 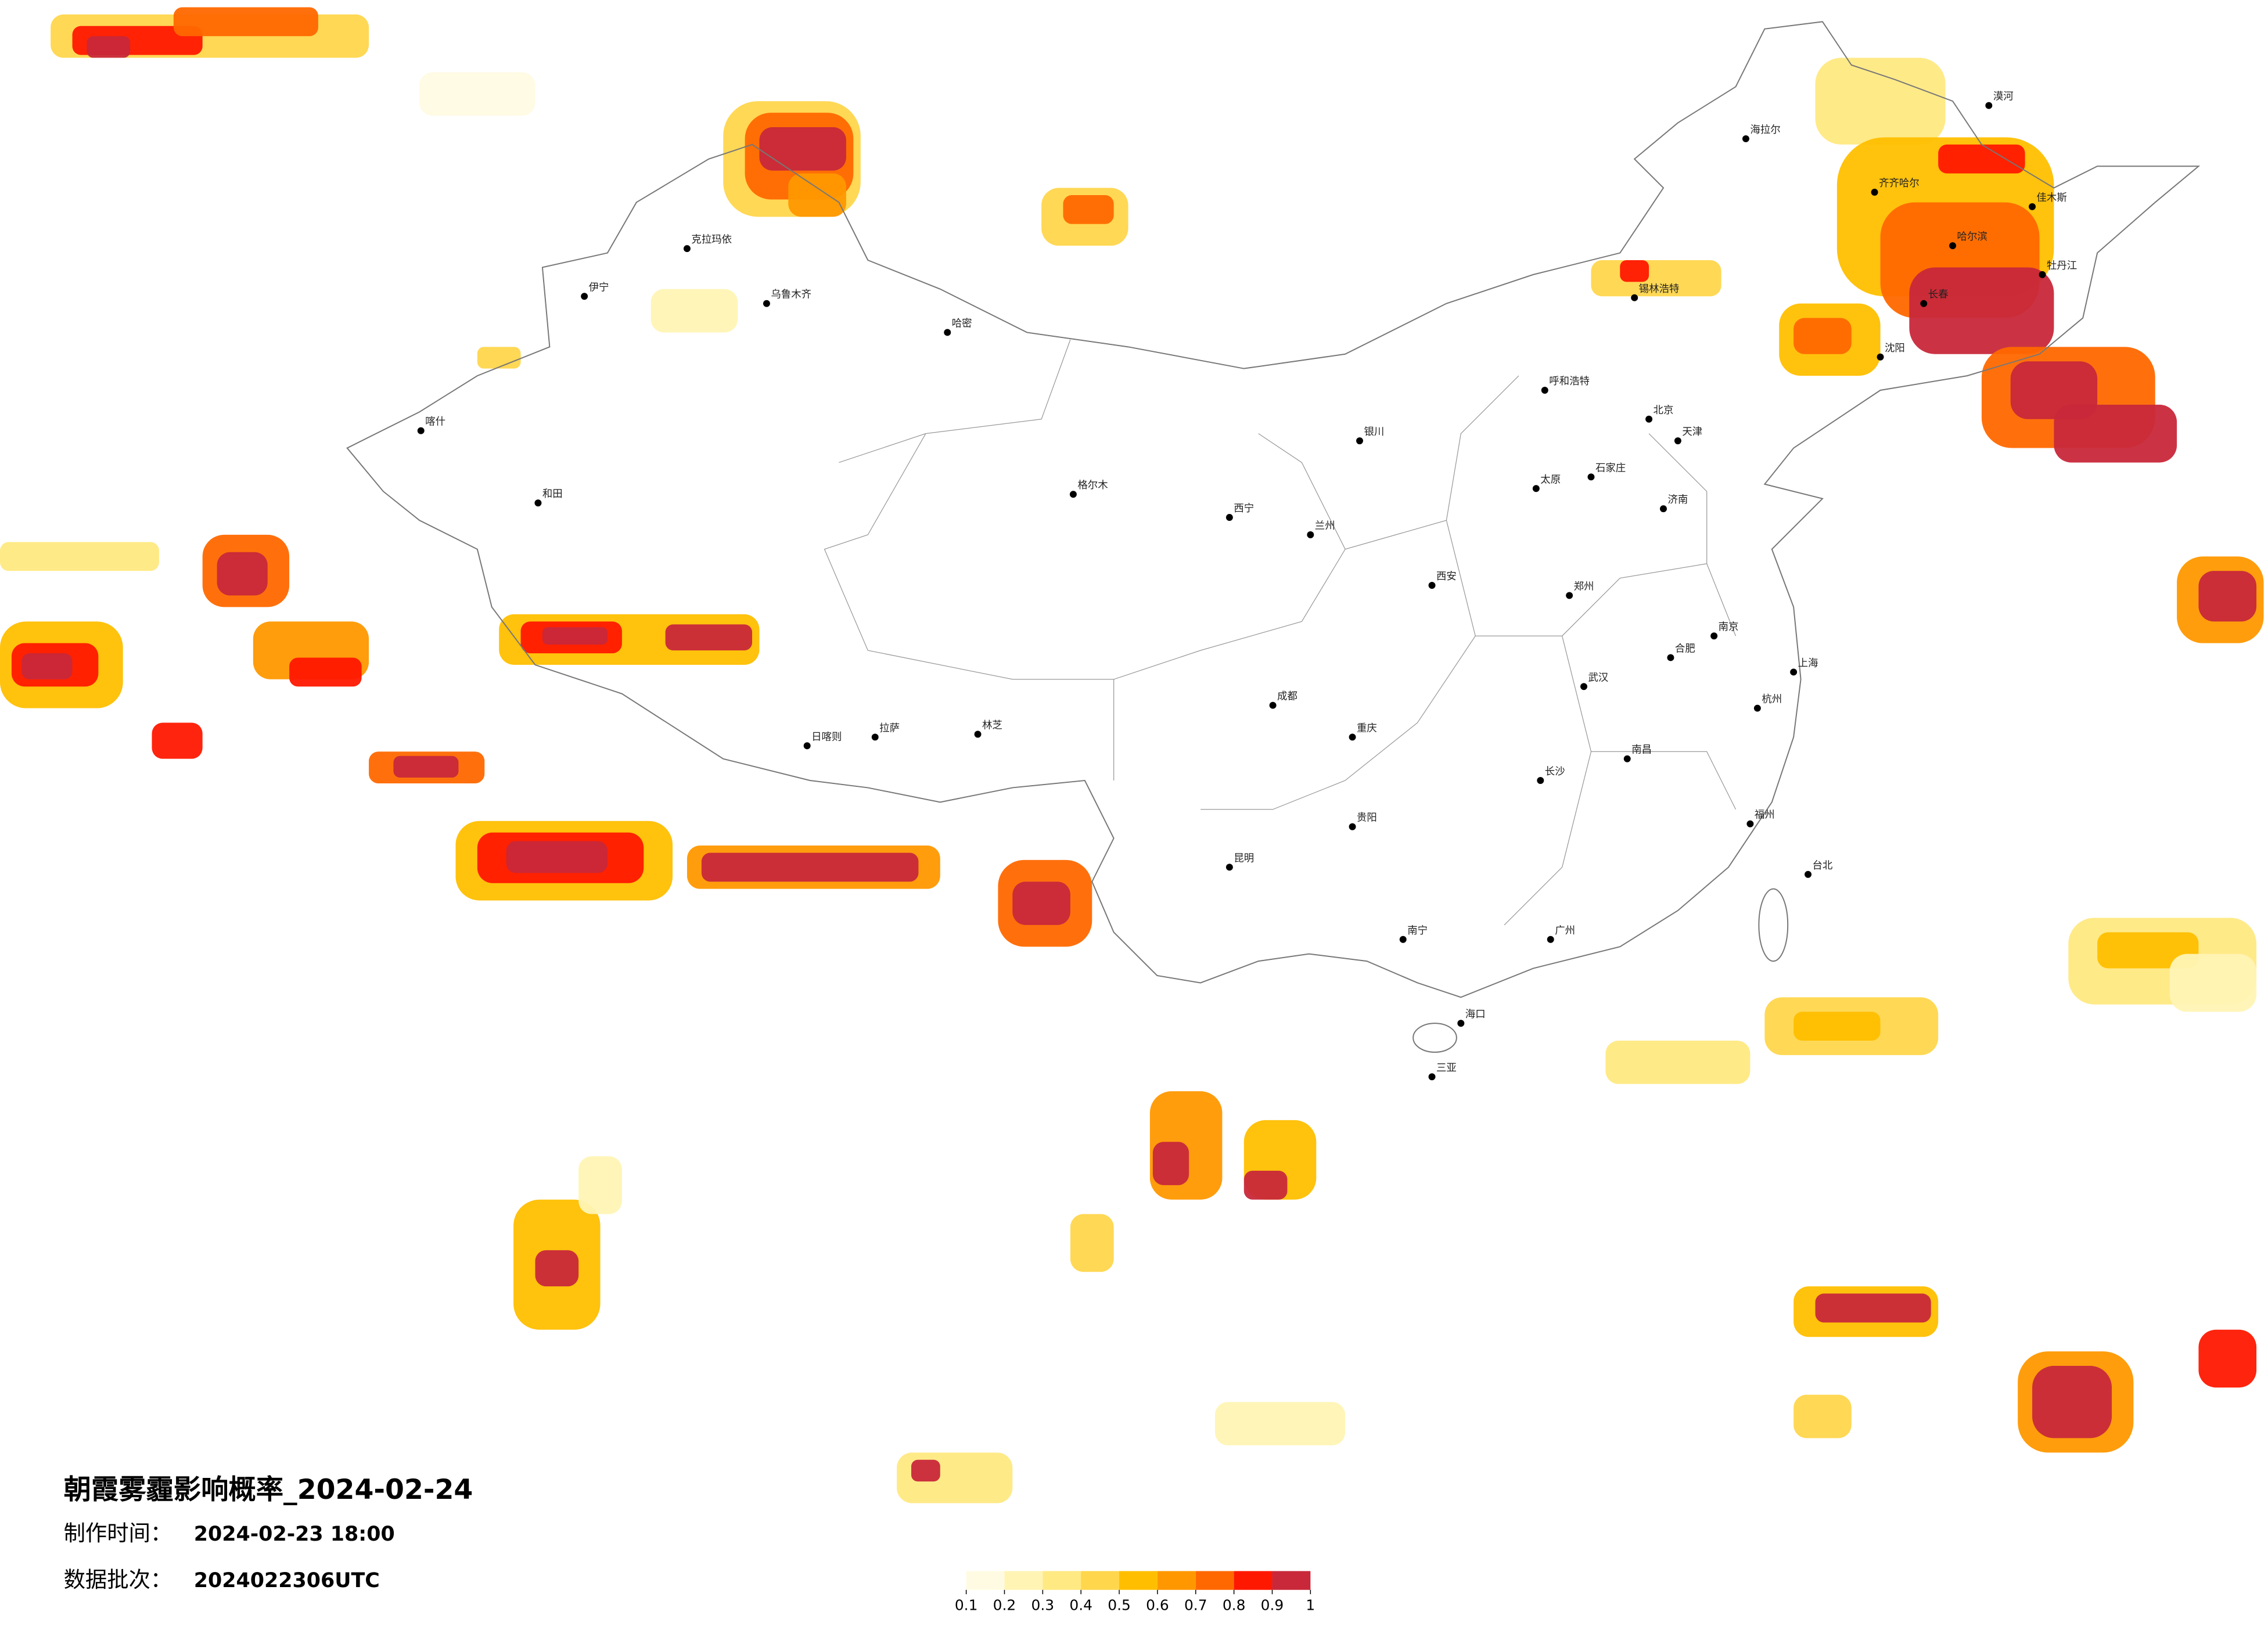 I want to click on city-label: 南京, so click(x=1729, y=627).